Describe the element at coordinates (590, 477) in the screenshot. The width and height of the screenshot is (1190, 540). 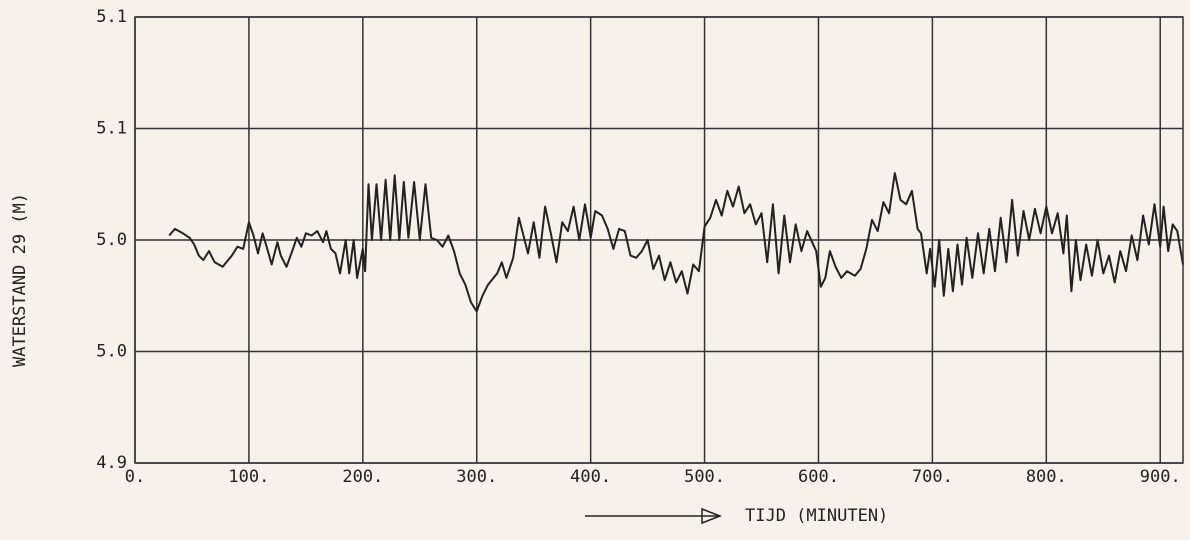
I see `x-tick-label: 400.` at that location.